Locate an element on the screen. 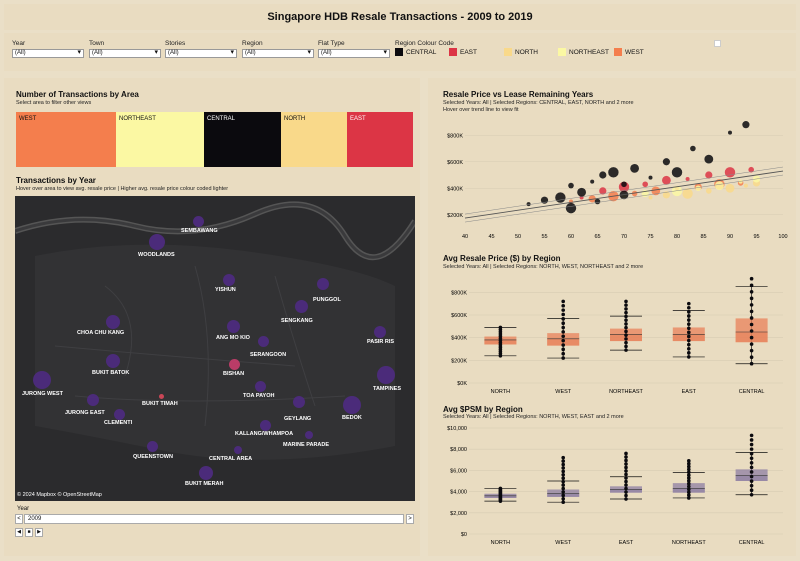 The width and height of the screenshot is (800, 561). box-y-tick: $800K is located at coordinates (459, 293).